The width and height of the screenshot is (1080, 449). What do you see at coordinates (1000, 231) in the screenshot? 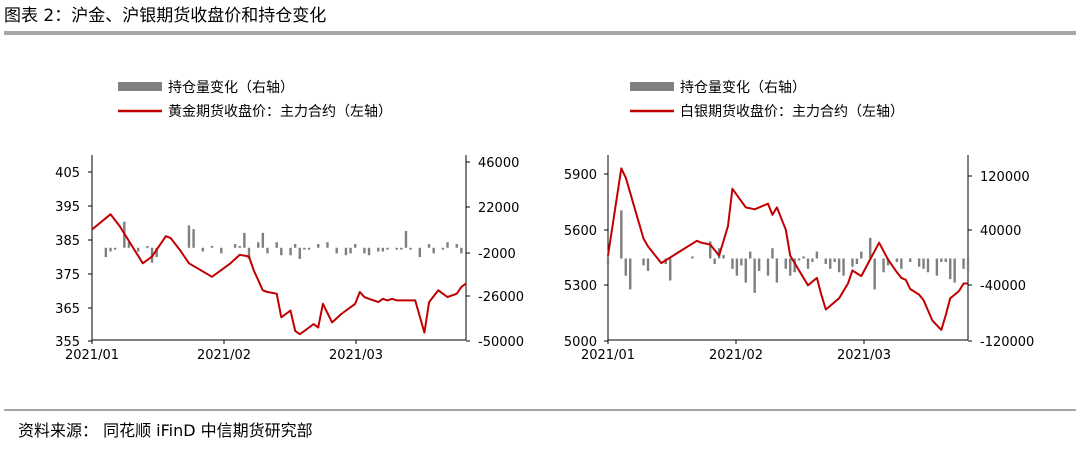
I see `right-tick-label: 40000` at bounding box center [1000, 231].